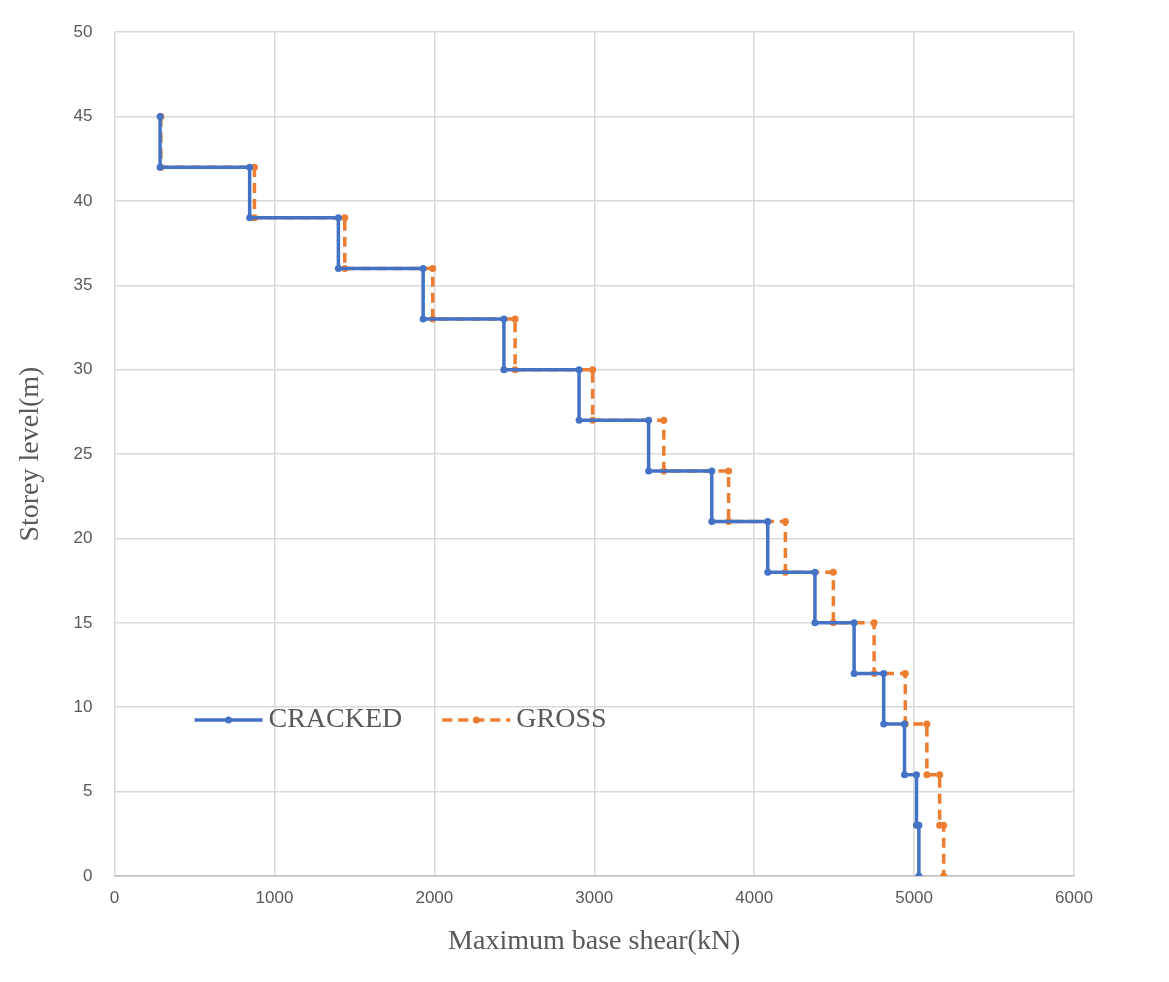  I want to click on x-tick-label: 1000, so click(274, 897).